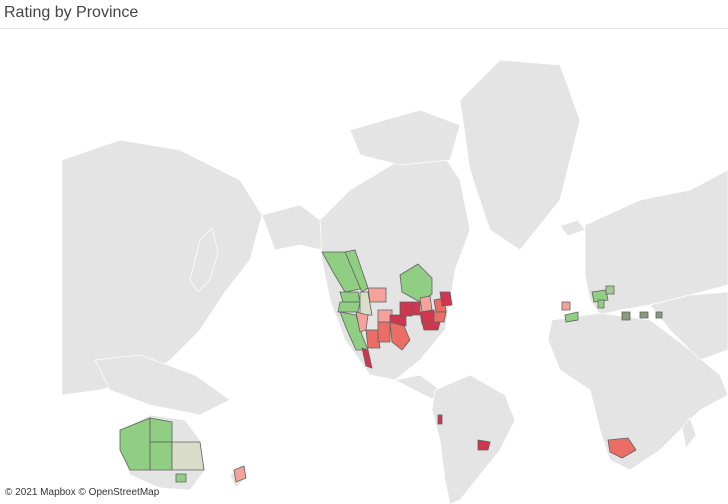 This screenshot has width=728, height=504. I want to click on region-new-south-wales, so click(188, 456).